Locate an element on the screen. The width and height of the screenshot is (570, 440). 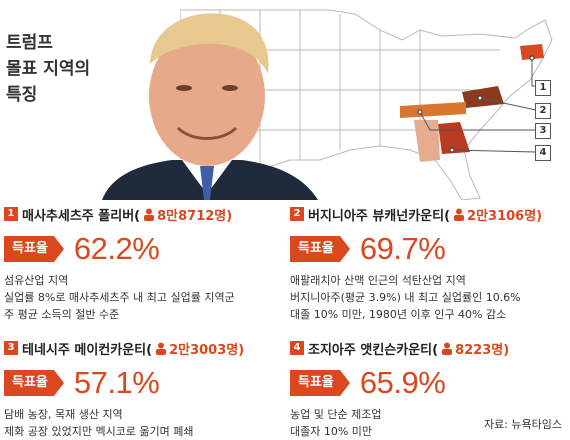
vote-share: 득표율 65.9% is located at coordinates (430, 382).